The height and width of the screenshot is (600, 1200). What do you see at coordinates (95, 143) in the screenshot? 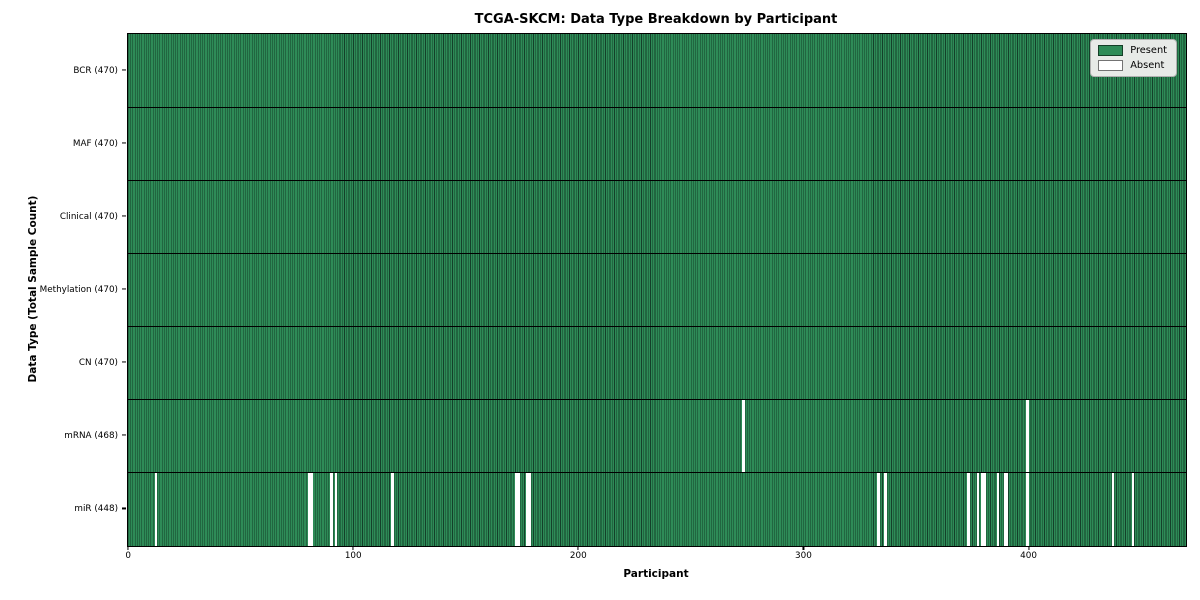
I see `y-tick-label: MAF (470)` at bounding box center [95, 143].